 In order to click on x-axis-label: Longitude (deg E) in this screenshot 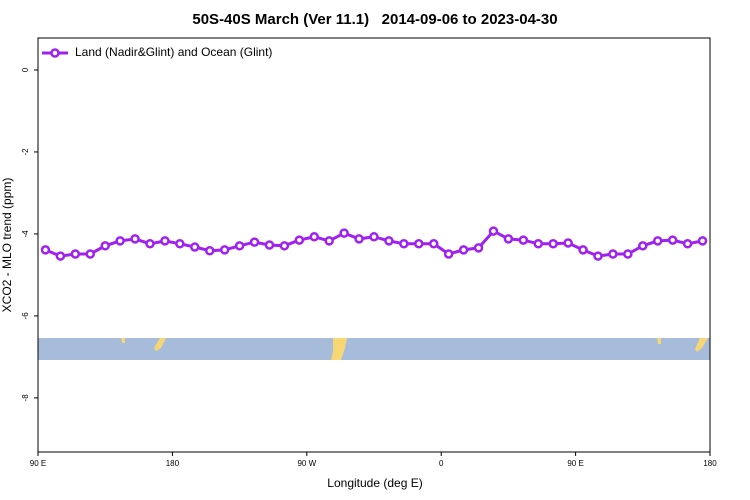, I will do `click(374, 483)`.